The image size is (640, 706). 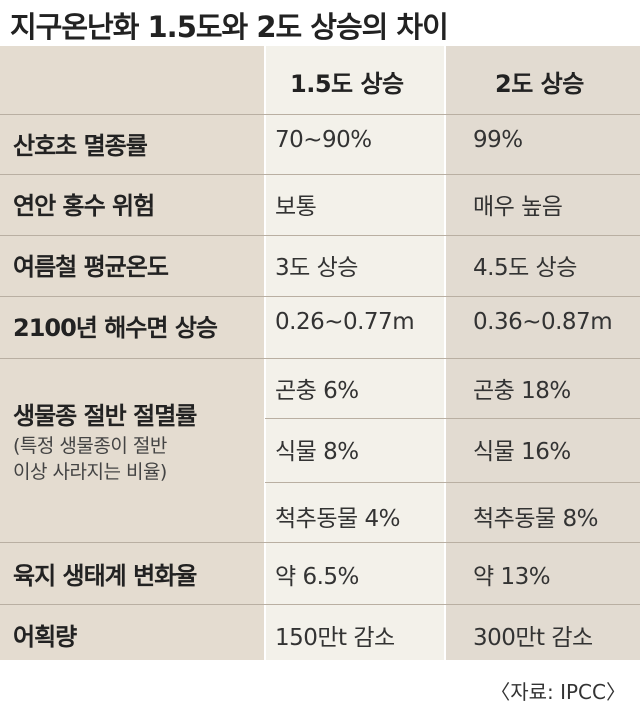 I want to click on cell-sealevel-2: 0.36~0.87m, so click(x=543, y=322).